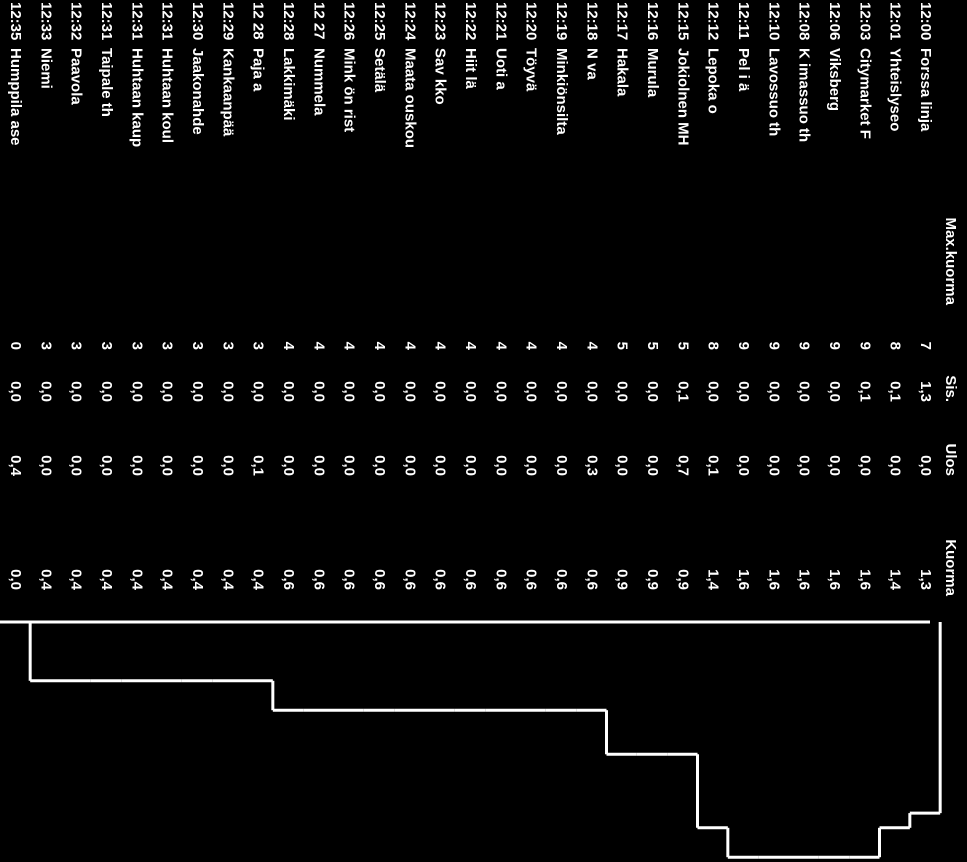 Image resolution: width=967 pixels, height=862 pixels. What do you see at coordinates (652, 21) in the screenshot?
I see `time: 12:16` at bounding box center [652, 21].